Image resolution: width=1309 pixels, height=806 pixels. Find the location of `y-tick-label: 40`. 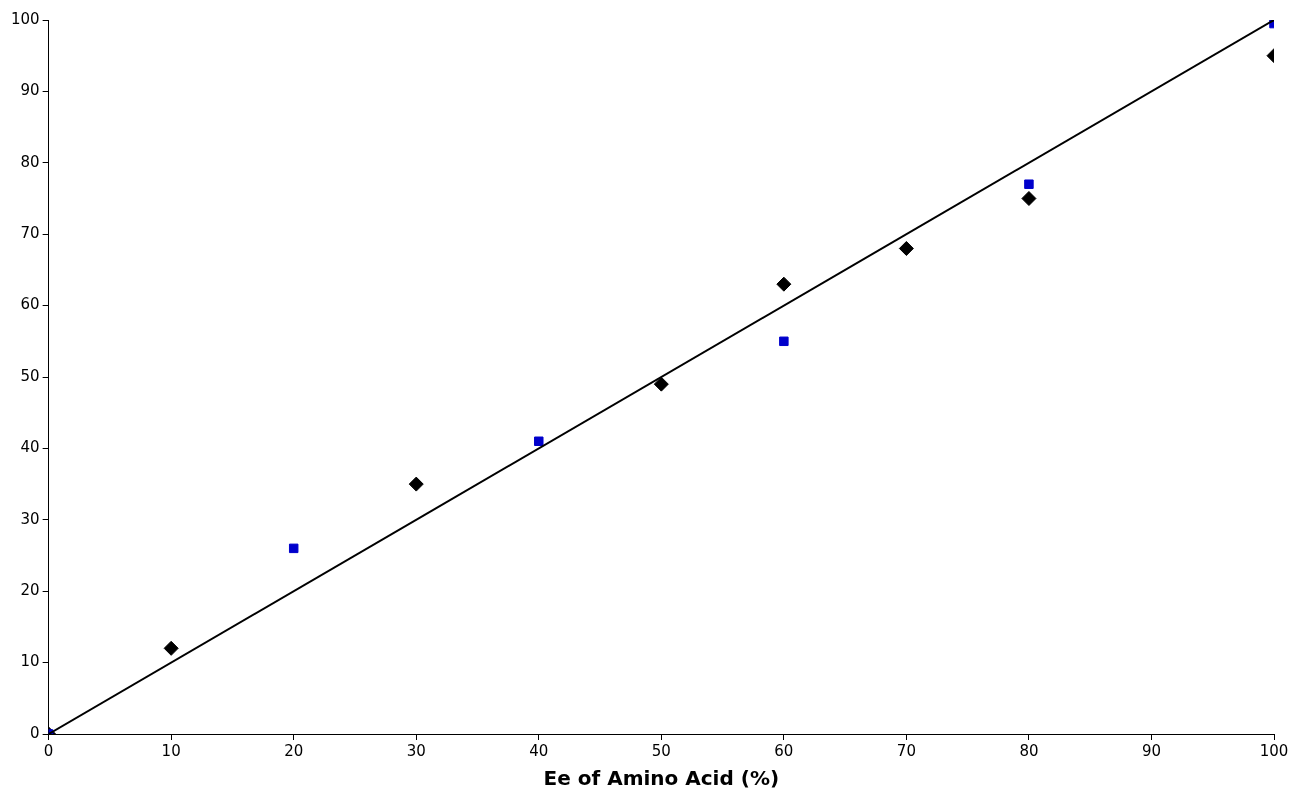

y-tick-label: 40 is located at coordinates (30, 447).